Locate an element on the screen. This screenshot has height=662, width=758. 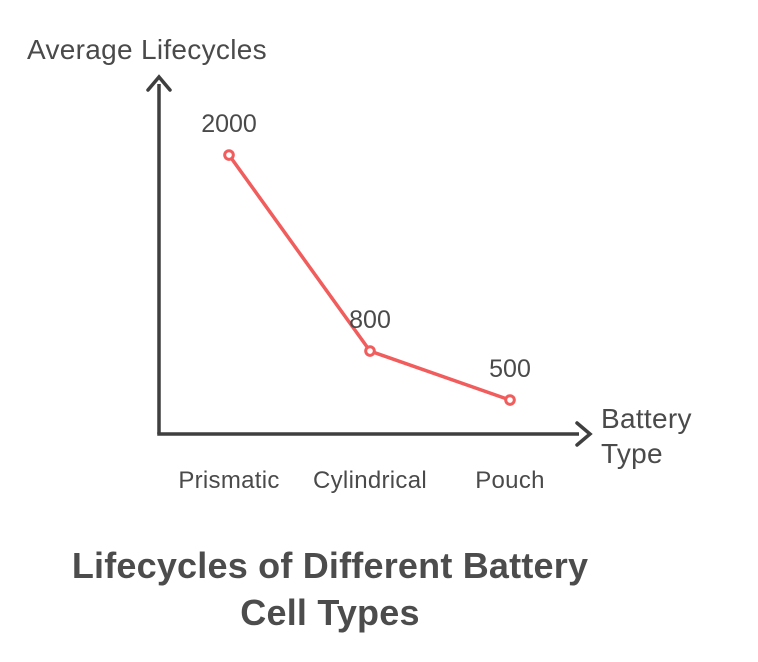
value-label-cylindrical: 800 is located at coordinates (370, 320).